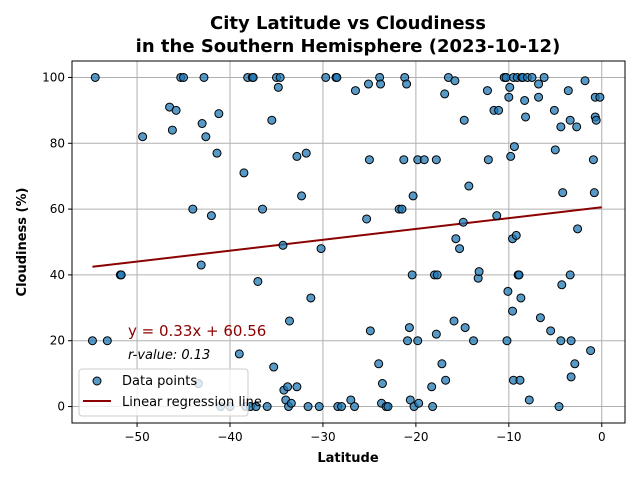  Describe the element at coordinates (348, 458) in the screenshot. I see `x-axis-label: Latitude` at that location.